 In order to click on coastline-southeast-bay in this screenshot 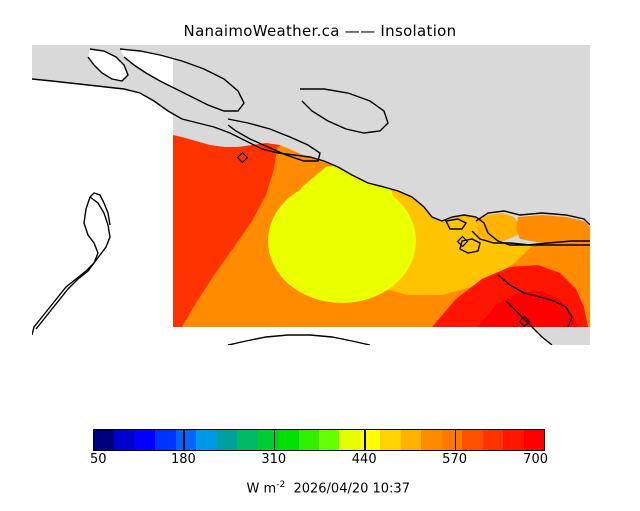, I will do `click(535, 301)`.